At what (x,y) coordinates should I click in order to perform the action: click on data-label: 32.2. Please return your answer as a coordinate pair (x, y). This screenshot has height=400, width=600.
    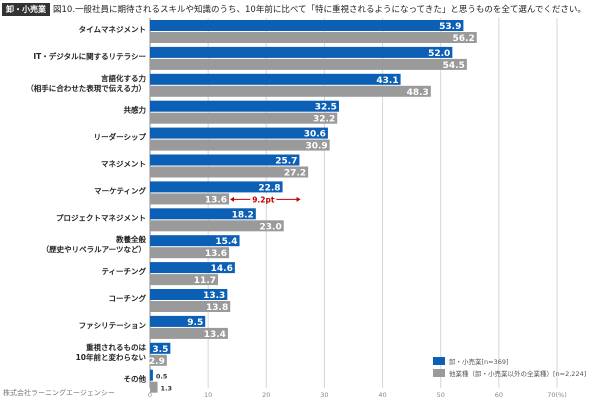
    Looking at the image, I should click on (324, 120).